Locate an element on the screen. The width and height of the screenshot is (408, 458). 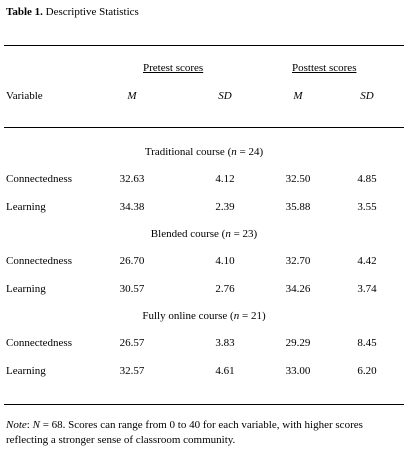
variable-header: Variable is located at coordinates (24, 96).